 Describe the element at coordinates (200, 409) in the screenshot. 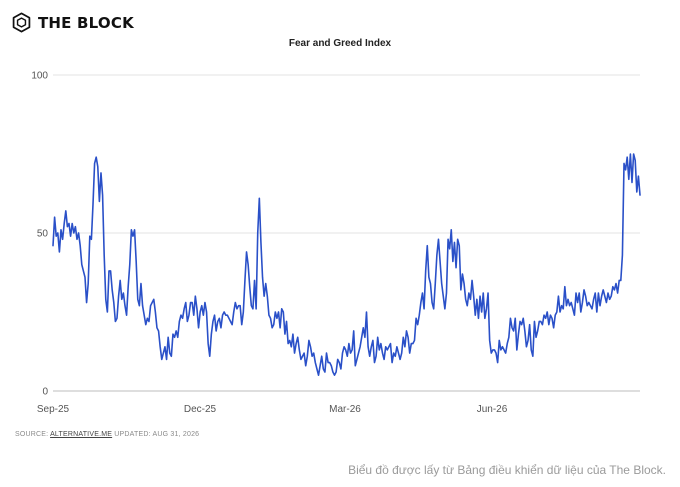

I see `x-tick-label: Dec-25` at that location.